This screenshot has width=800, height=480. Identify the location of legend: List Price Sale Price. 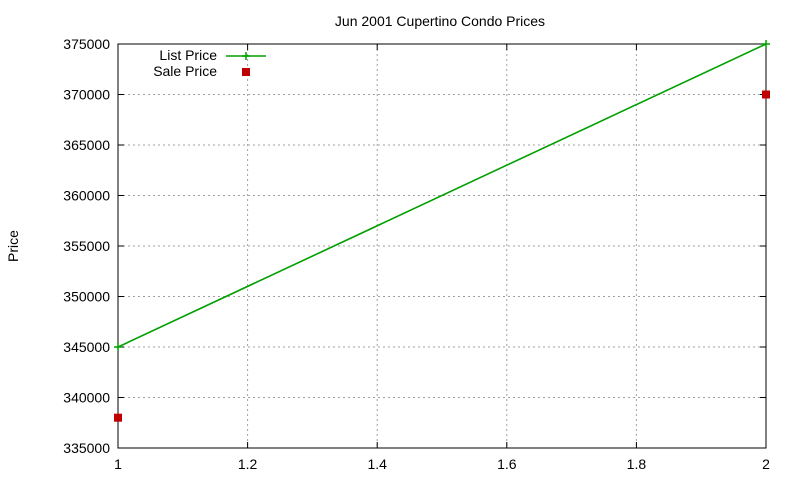
(209, 63).